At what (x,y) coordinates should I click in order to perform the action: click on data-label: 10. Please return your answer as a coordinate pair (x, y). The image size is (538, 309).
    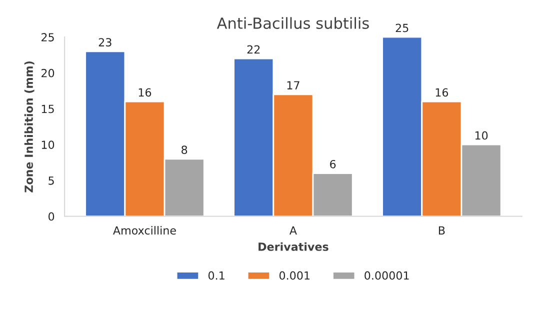
    Looking at the image, I should click on (481, 135).